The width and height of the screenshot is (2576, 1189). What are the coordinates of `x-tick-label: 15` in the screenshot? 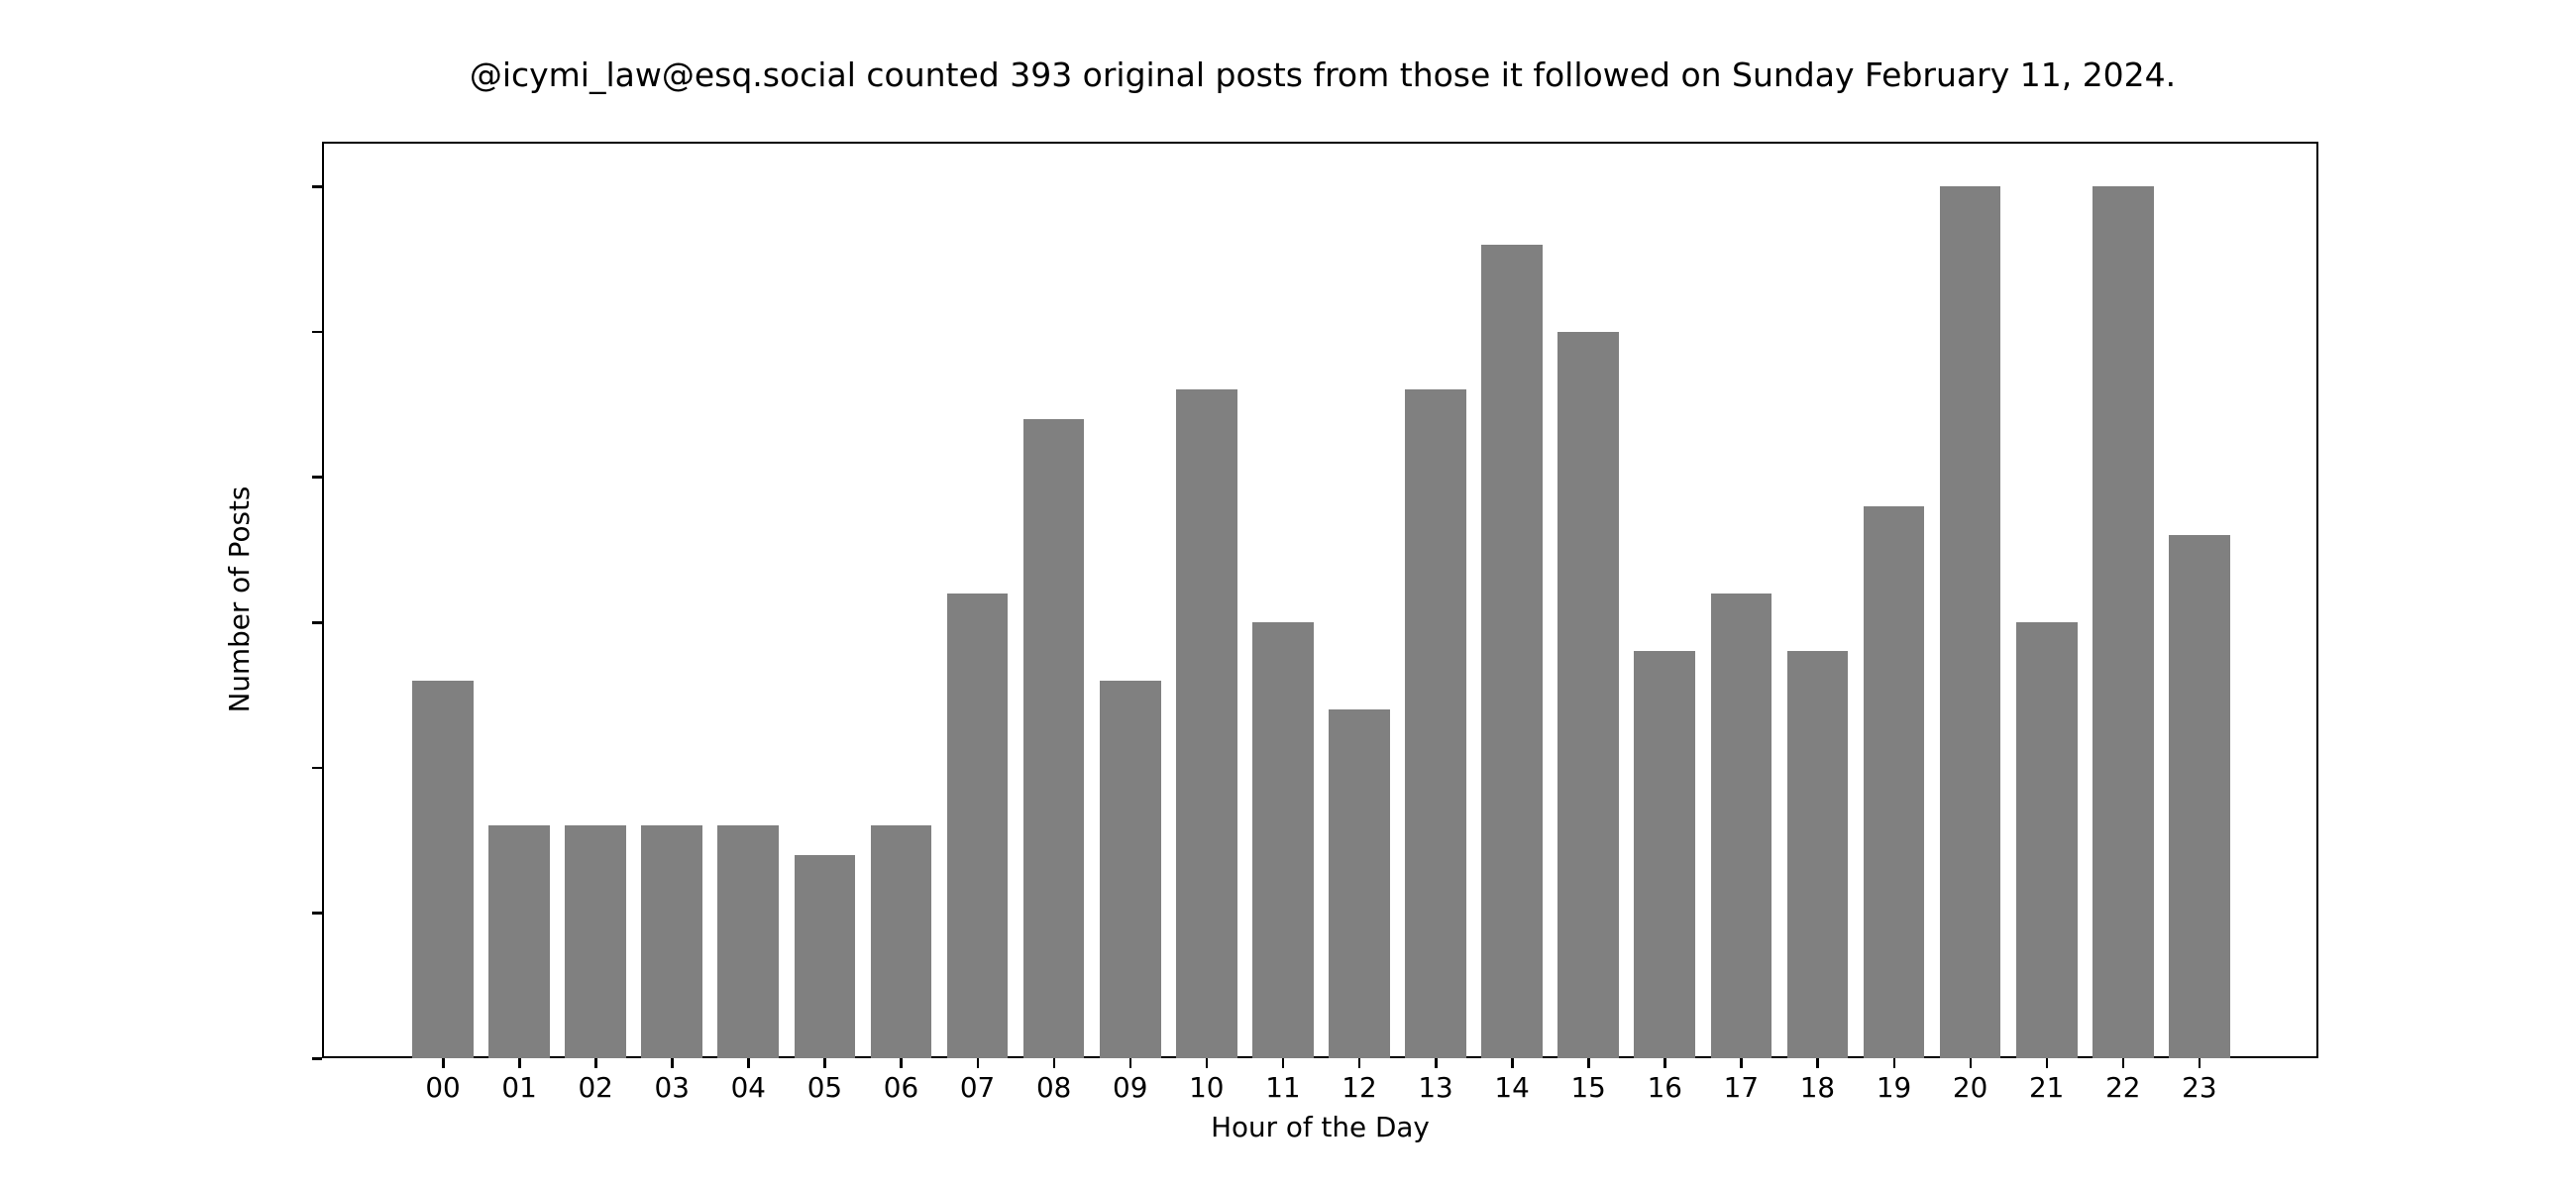 It's located at (1588, 1088).